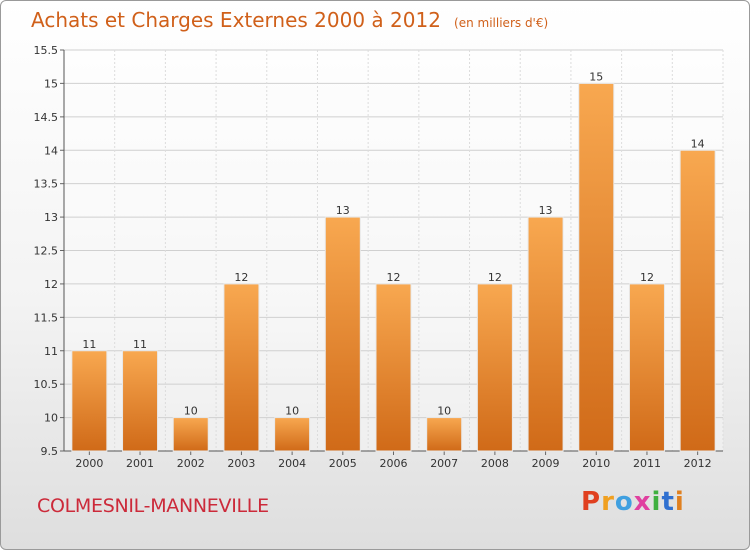 This screenshot has height=550, width=750. What do you see at coordinates (642, 502) in the screenshot?
I see `logo-letter: x` at bounding box center [642, 502].